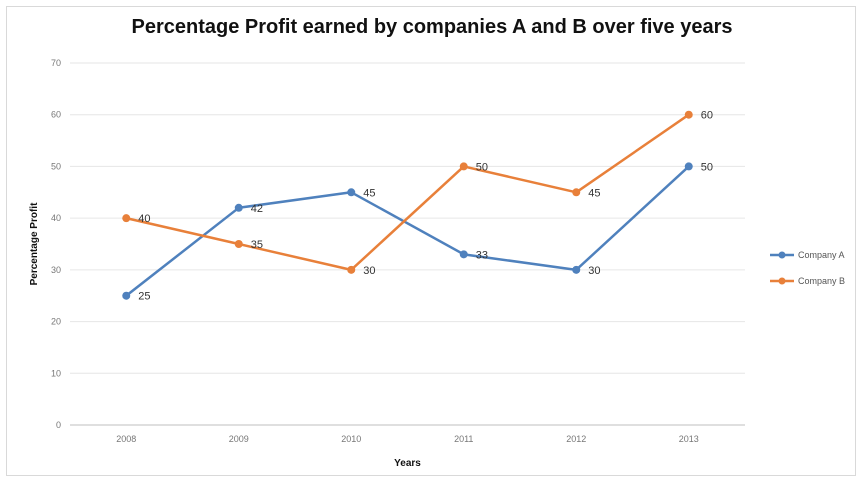 The width and height of the screenshot is (864, 484). I want to click on legend: Company A Company B, so click(807, 268).